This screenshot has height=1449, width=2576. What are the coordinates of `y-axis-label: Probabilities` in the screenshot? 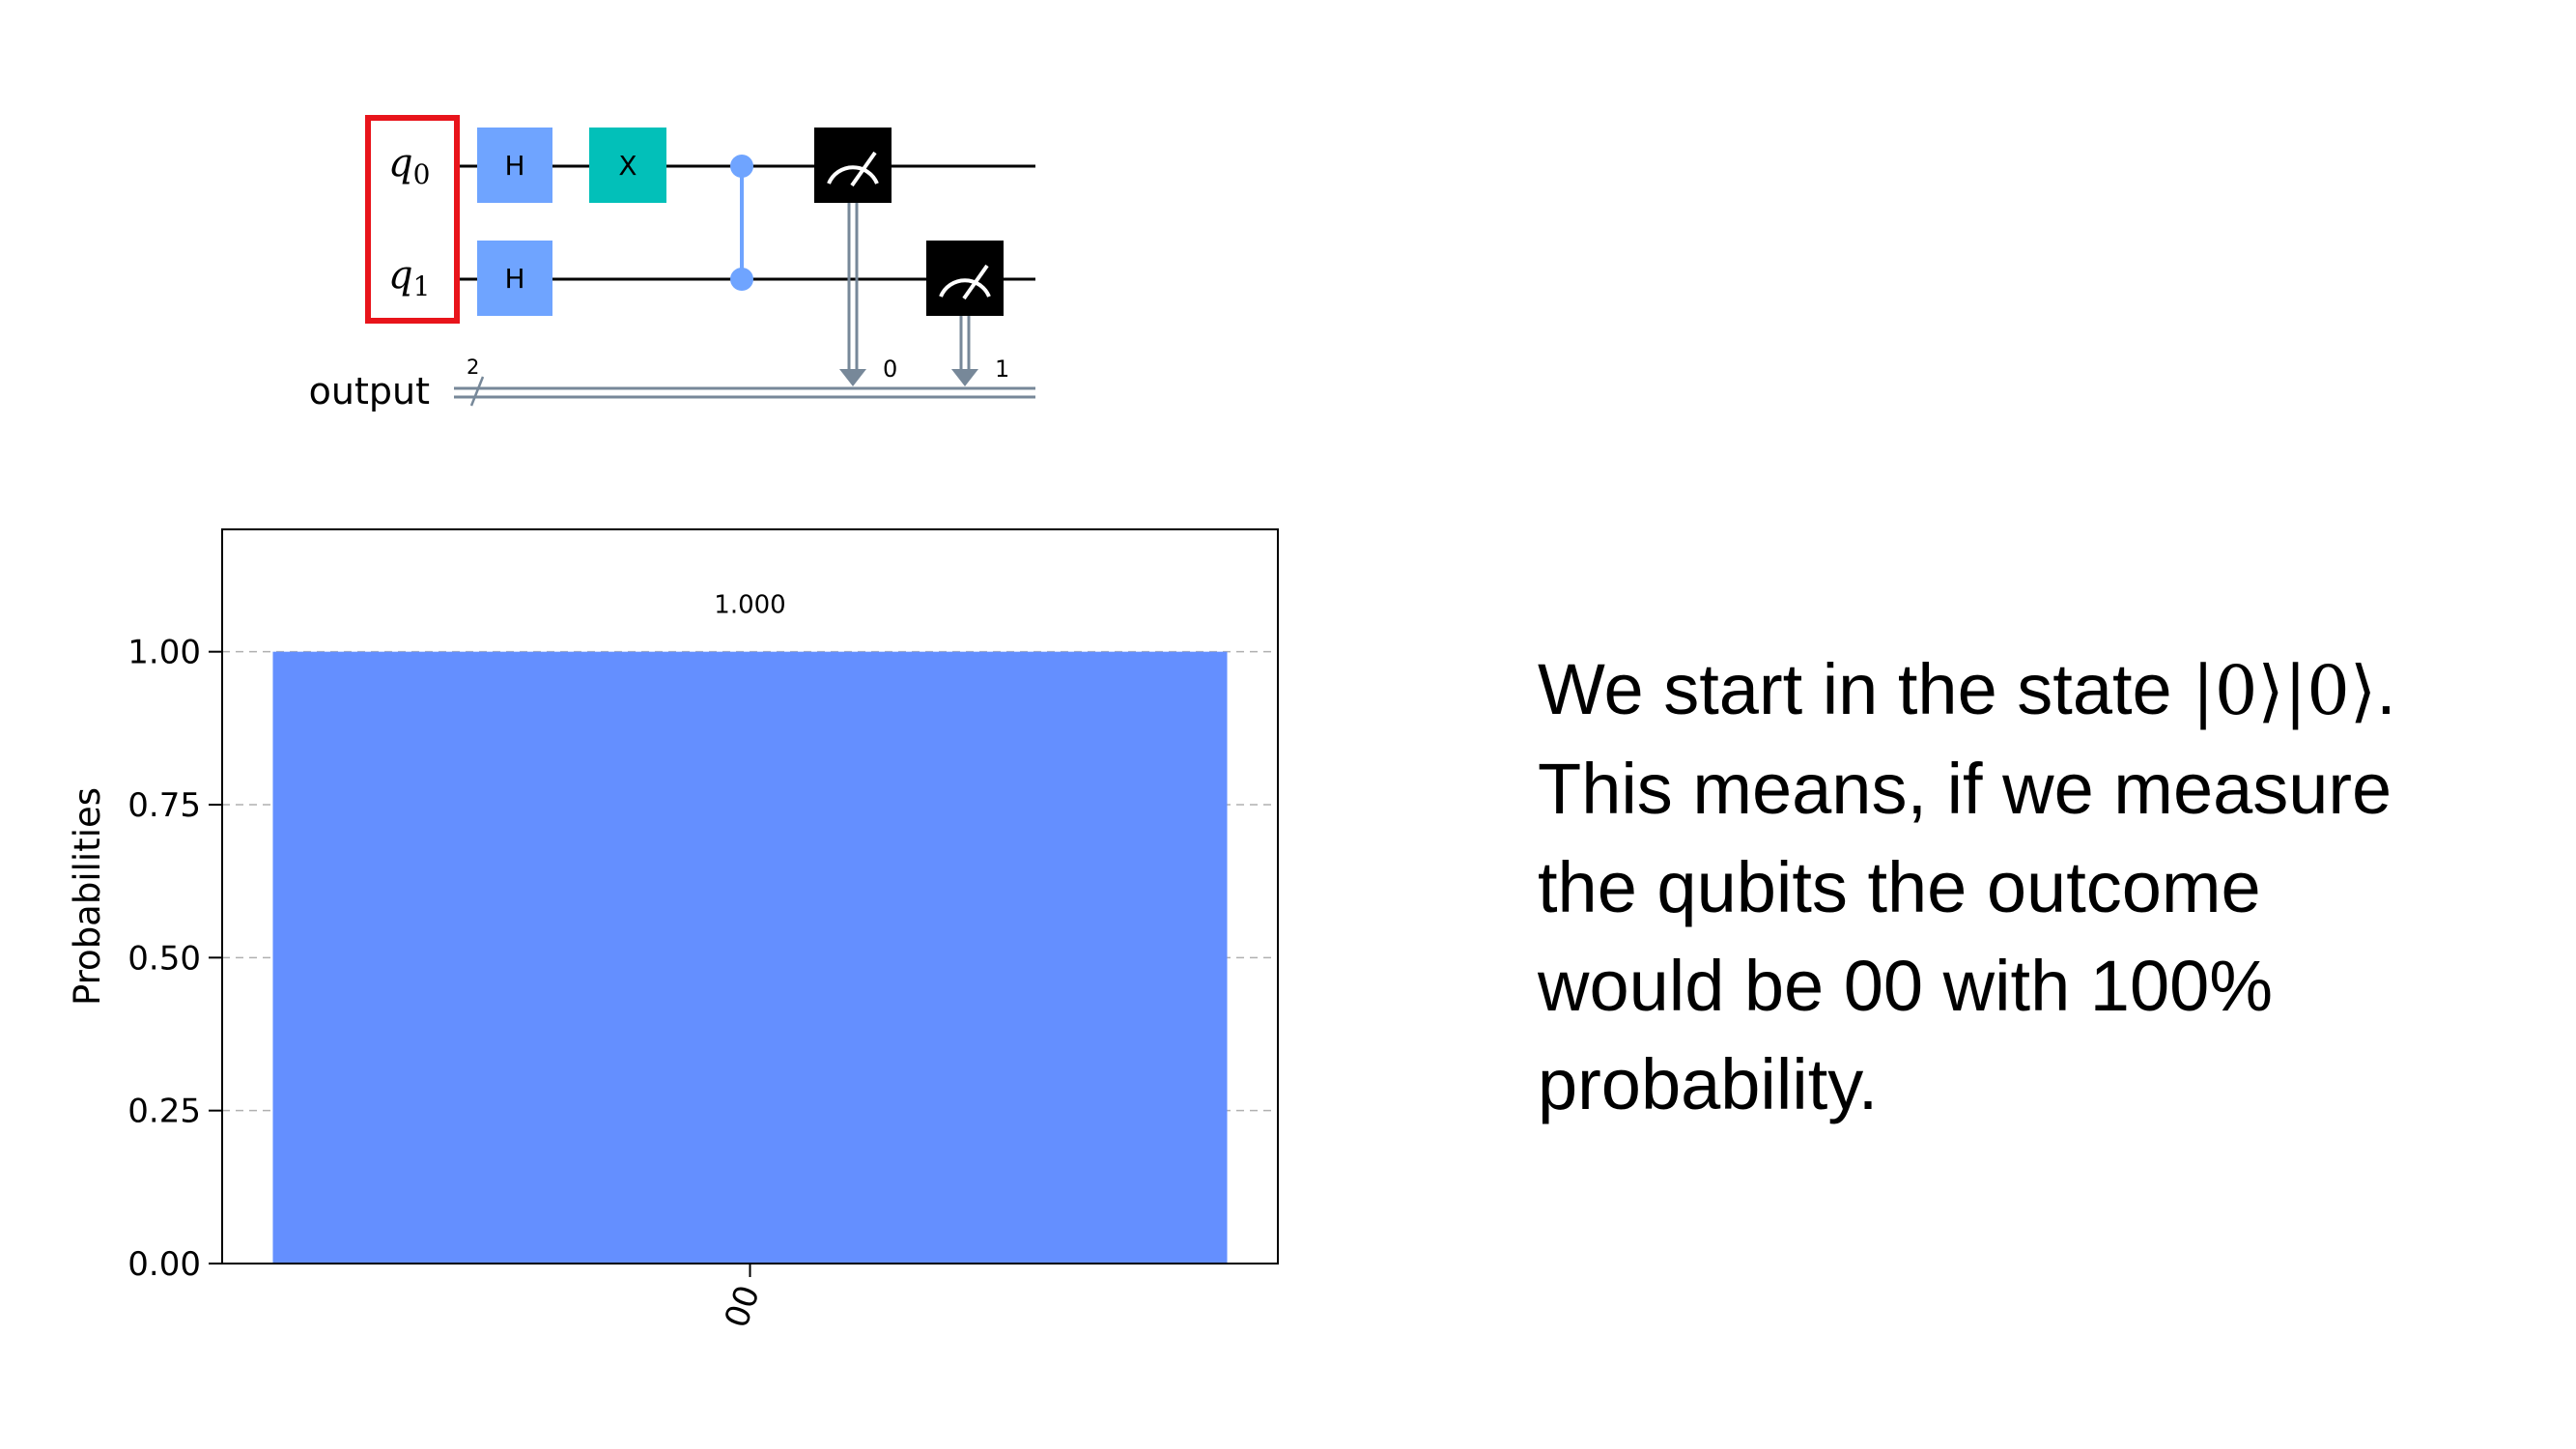 It's located at (87, 896).